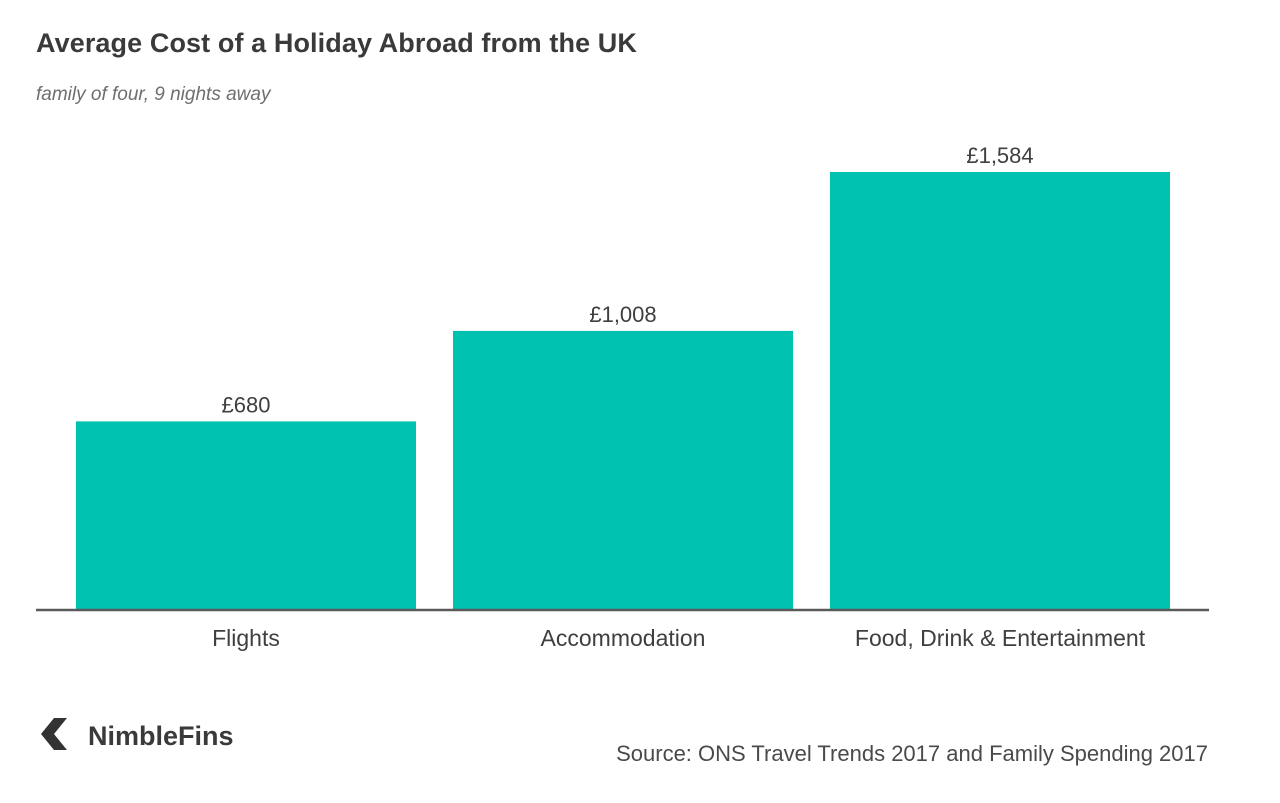  I want to click on brand-logo: NimbleFins, so click(135, 736).